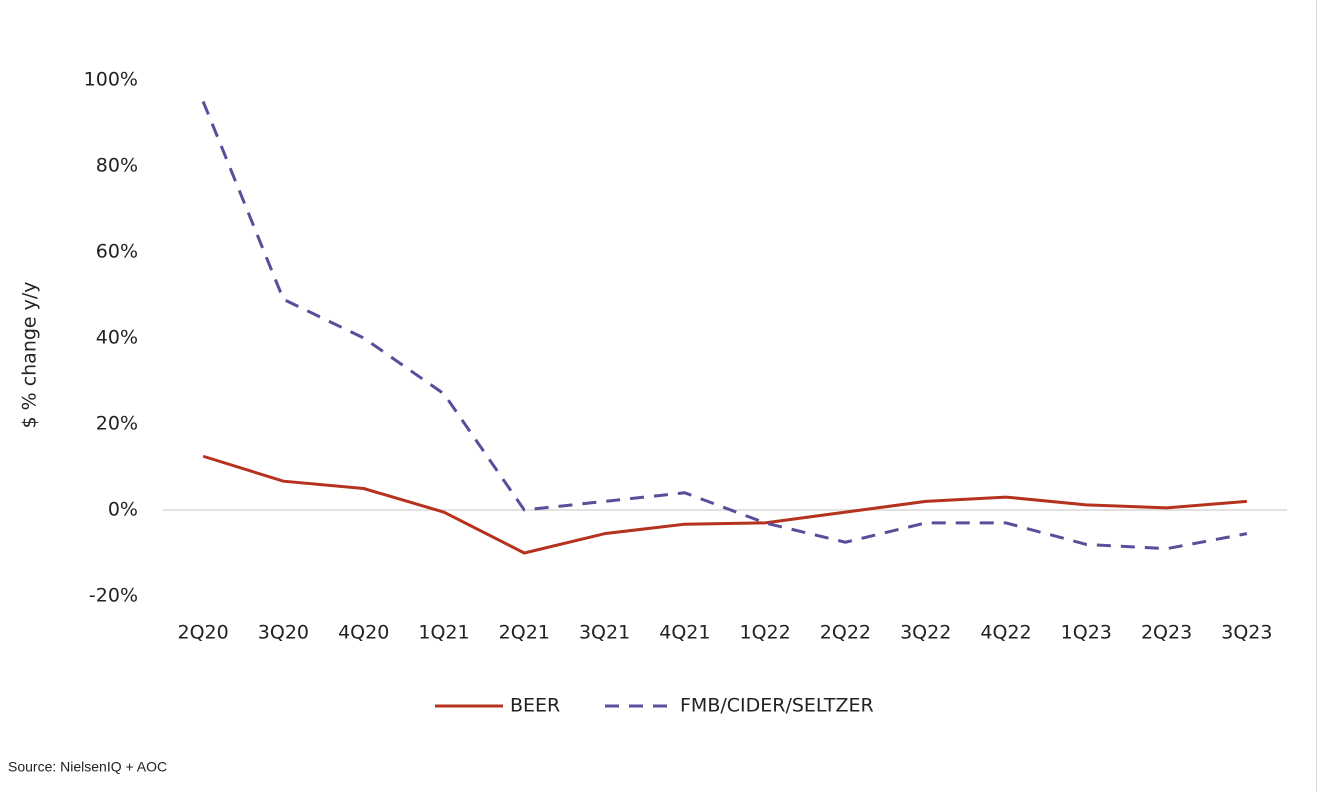 Image resolution: width=1324 pixels, height=792 pixels. Describe the element at coordinates (845, 633) in the screenshot. I see `x-tick-label: 2Q22` at that location.